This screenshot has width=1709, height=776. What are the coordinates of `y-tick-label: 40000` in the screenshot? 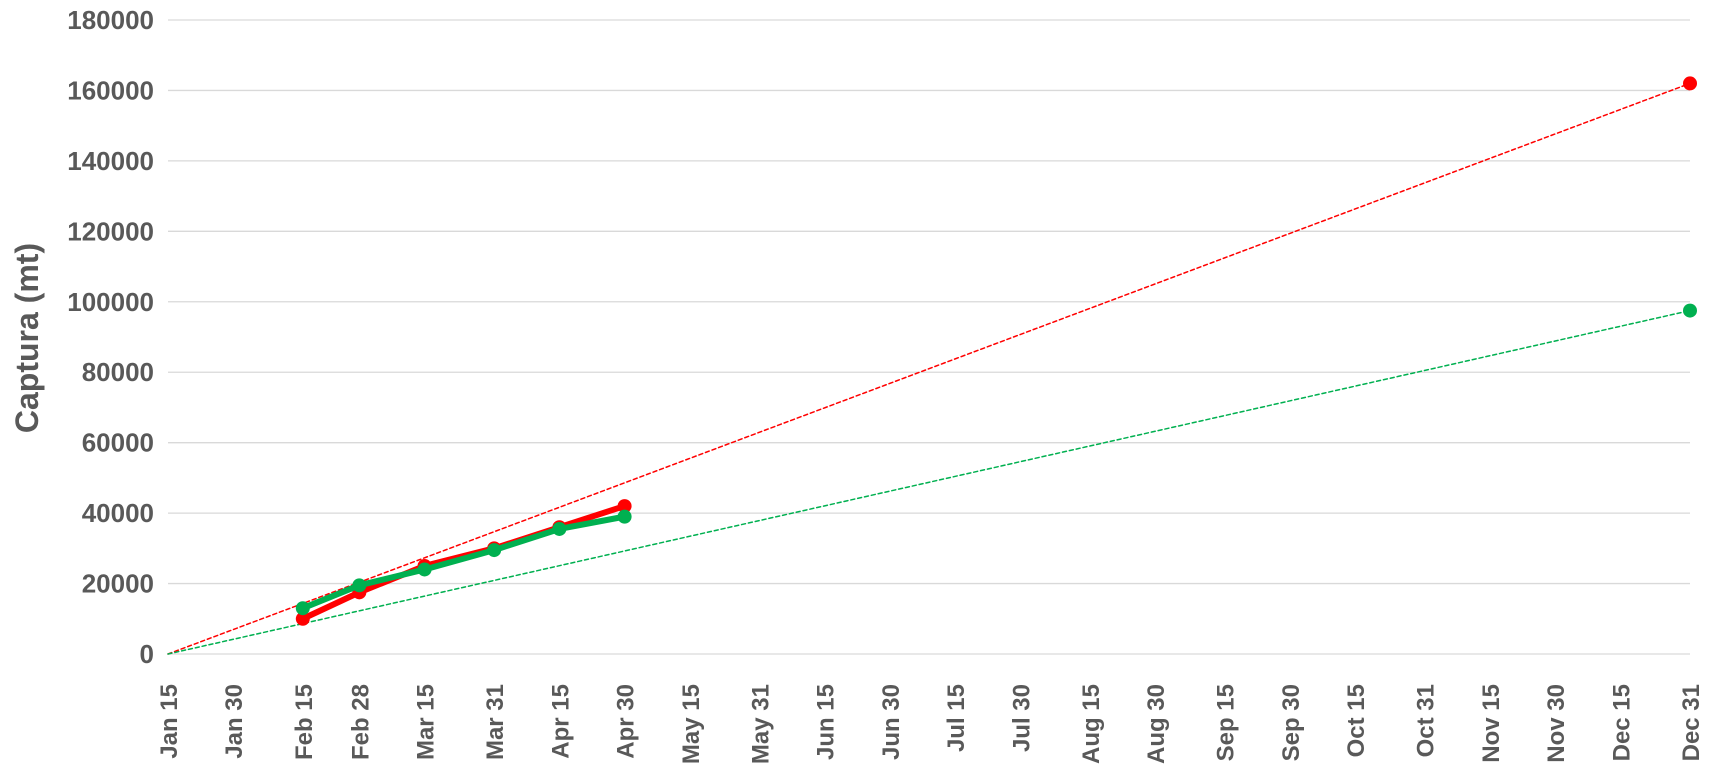 It's located at (118, 513).